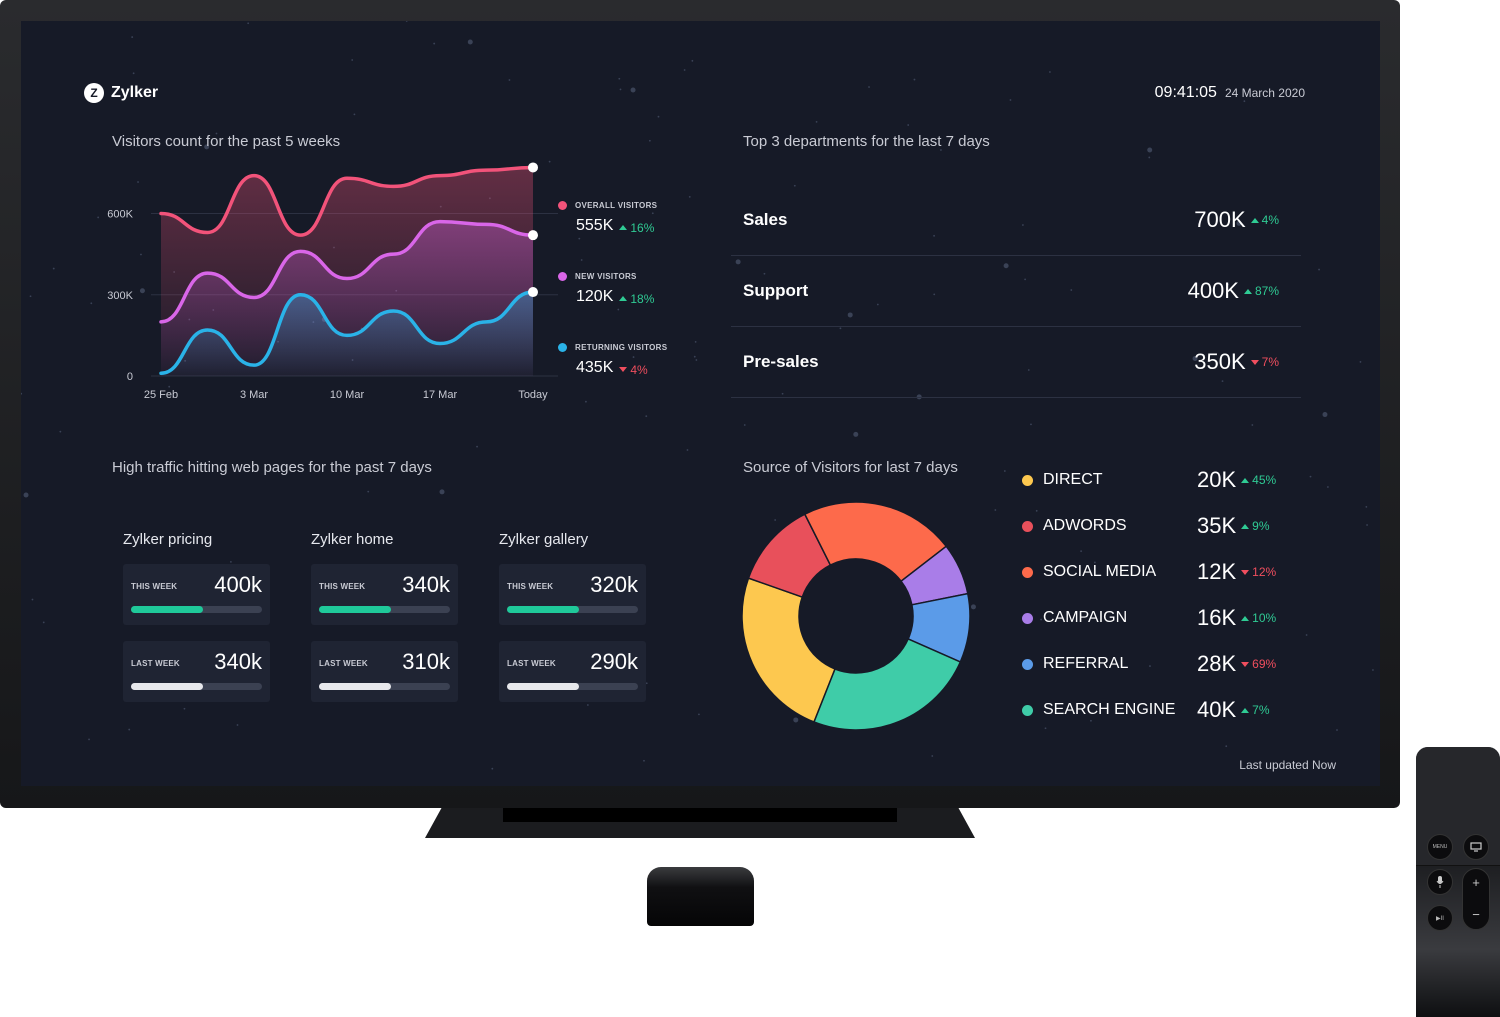  I want to click on source-delta-text: 7%, so click(1261, 710).